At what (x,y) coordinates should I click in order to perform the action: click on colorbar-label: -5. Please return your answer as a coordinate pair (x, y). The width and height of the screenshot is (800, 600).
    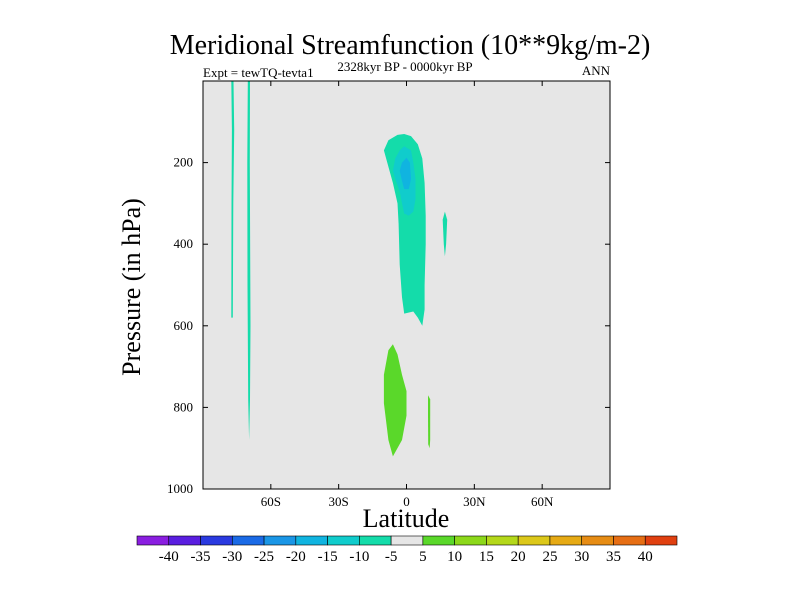
    Looking at the image, I should click on (391, 557).